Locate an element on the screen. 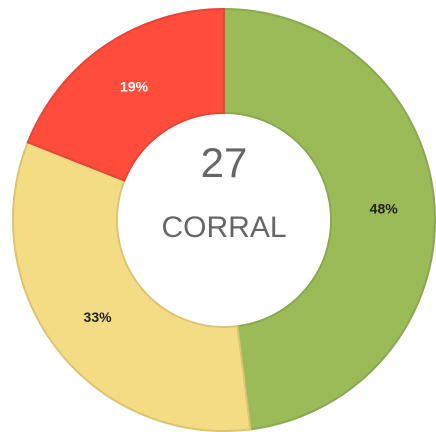 The width and height of the screenshot is (436, 432). center-label: CORRAL is located at coordinates (223, 227).